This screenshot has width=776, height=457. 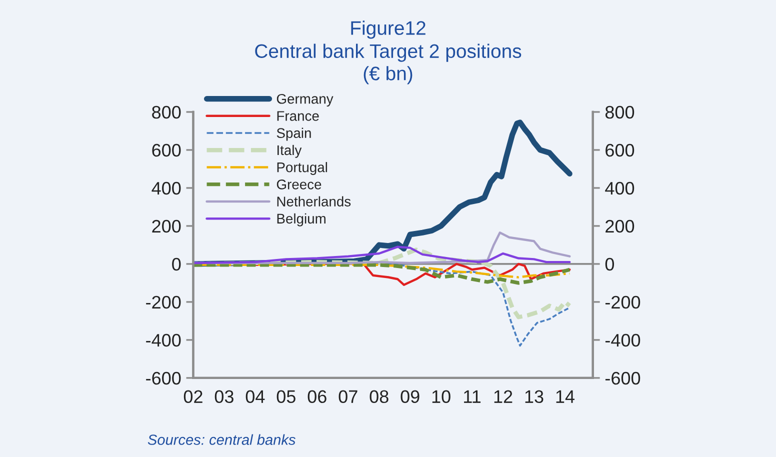 What do you see at coordinates (176, 264) in the screenshot?
I see `y-tick-label: 0` at bounding box center [176, 264].